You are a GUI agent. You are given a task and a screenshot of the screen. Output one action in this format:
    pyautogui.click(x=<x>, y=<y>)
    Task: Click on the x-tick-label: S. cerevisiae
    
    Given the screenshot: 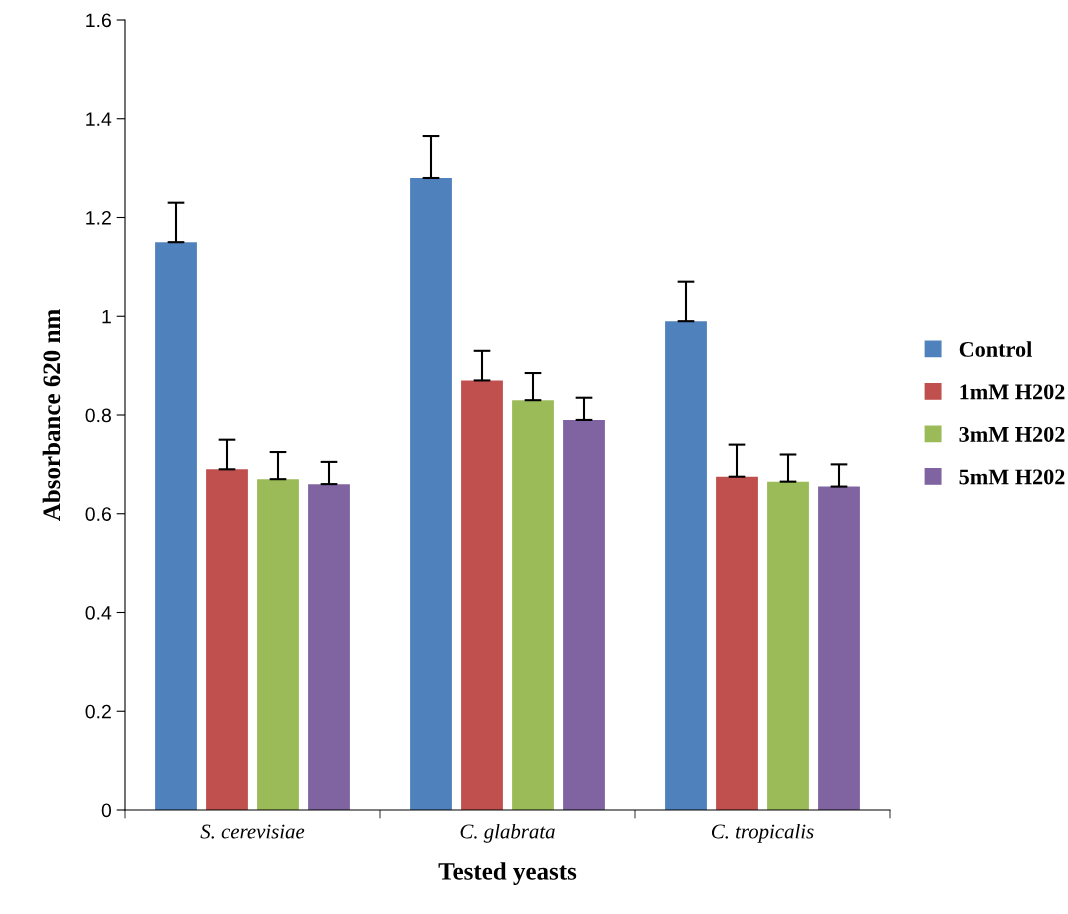 What is the action you would take?
    pyautogui.click(x=252, y=831)
    